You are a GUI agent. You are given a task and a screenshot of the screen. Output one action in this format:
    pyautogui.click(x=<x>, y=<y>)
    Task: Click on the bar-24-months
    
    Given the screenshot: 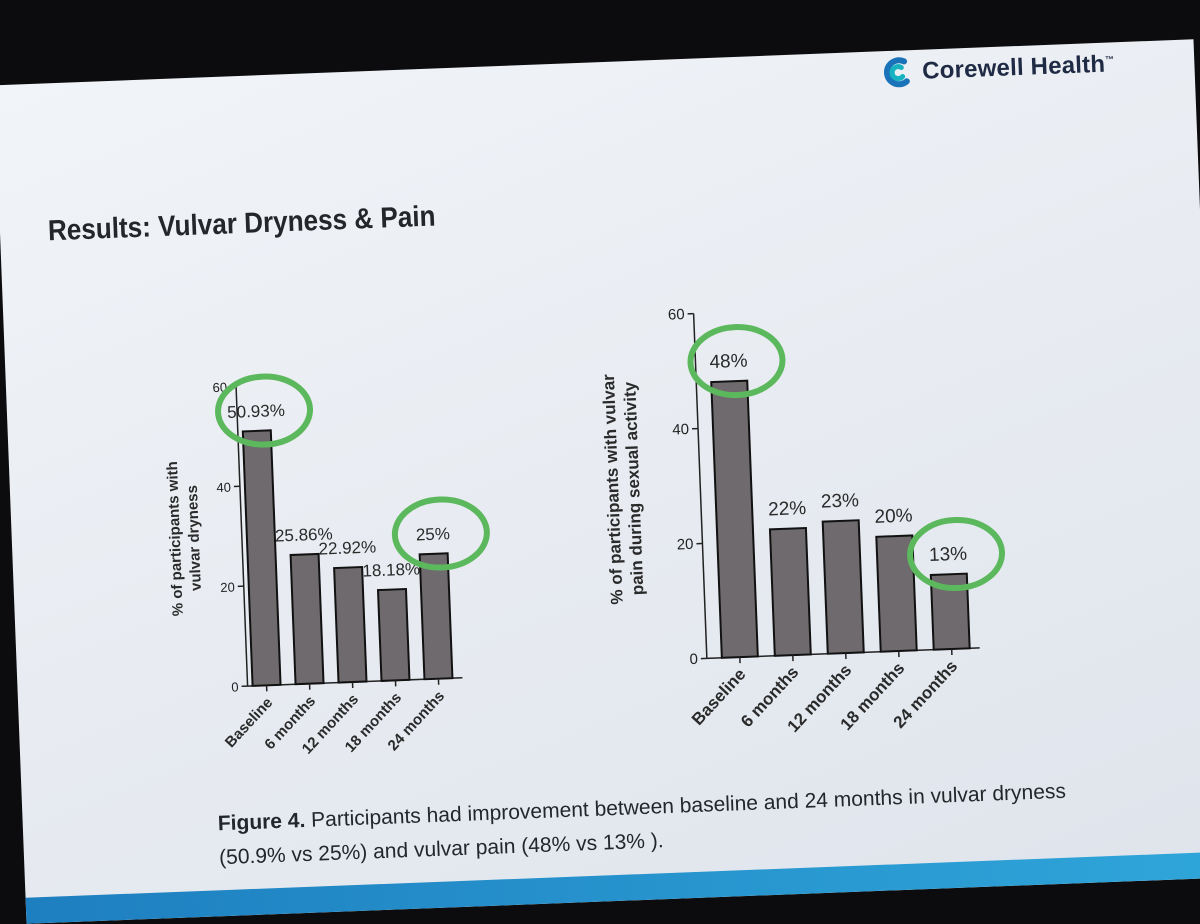 What is the action you would take?
    pyautogui.click(x=436, y=616)
    